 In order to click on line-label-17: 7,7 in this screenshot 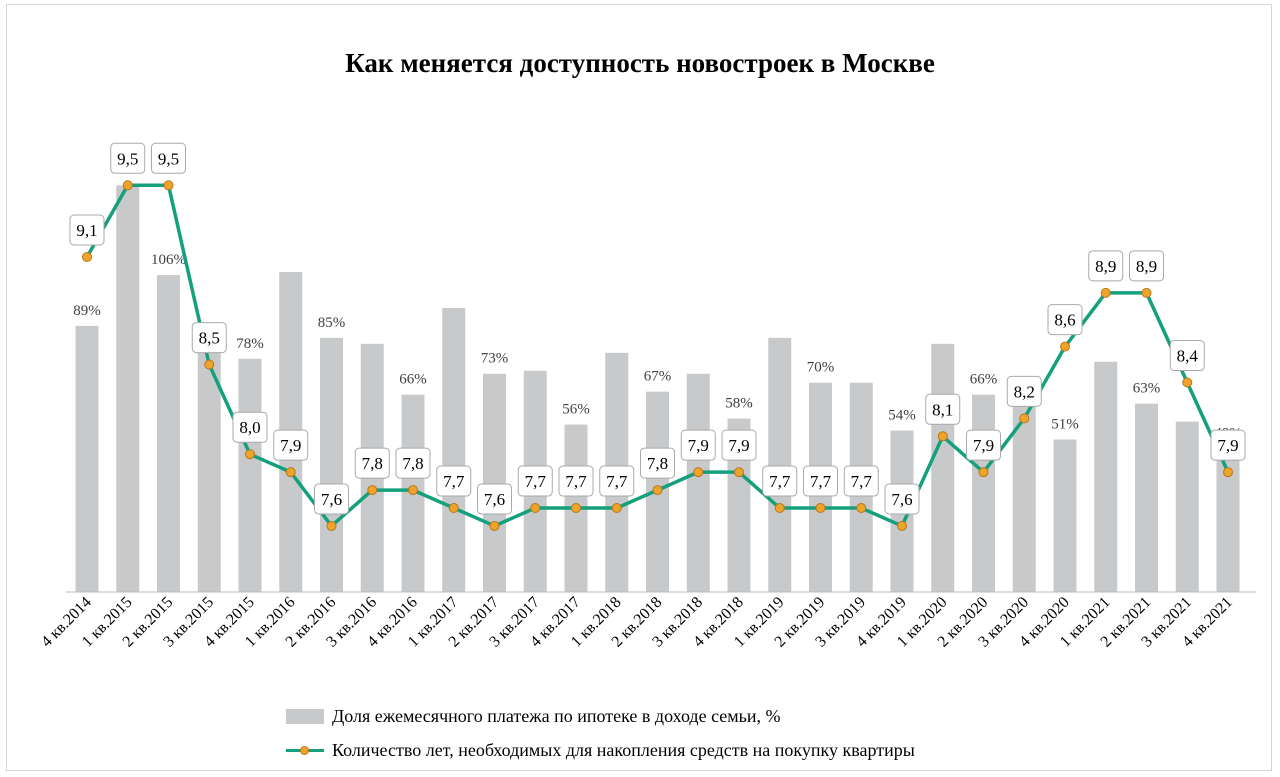, I will do `click(780, 481)`.